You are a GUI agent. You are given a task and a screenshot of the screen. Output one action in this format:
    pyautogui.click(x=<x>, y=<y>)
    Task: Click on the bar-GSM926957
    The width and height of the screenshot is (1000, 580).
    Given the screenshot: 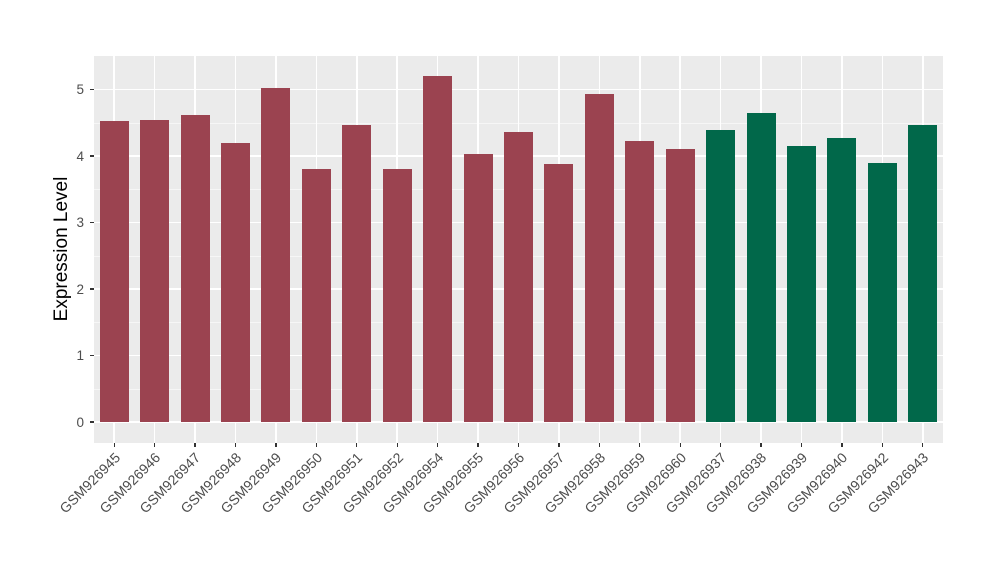 What is the action you would take?
    pyautogui.click(x=559, y=292)
    